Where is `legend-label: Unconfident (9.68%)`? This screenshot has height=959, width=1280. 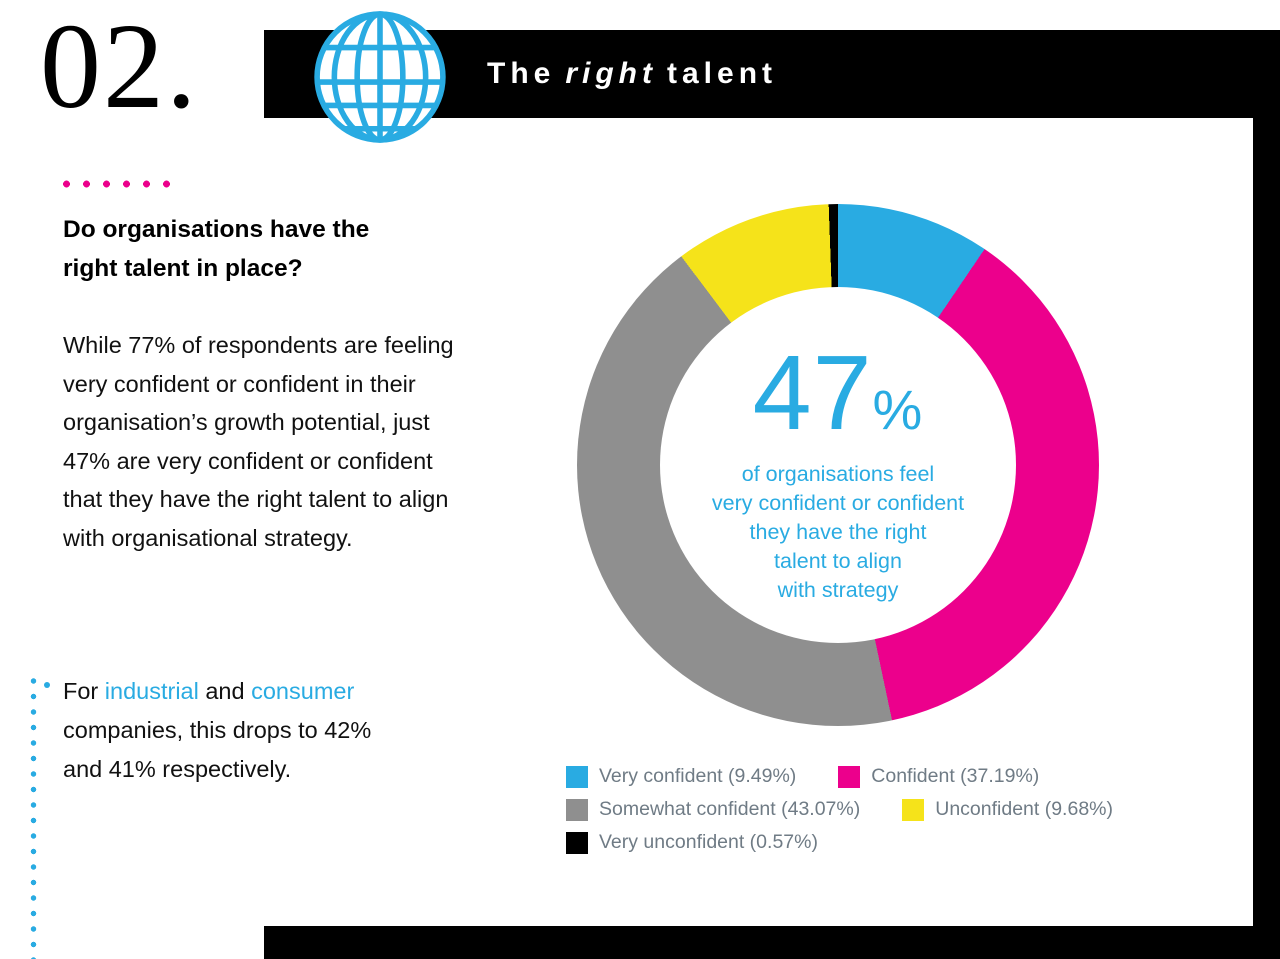 legend-label: Unconfident (9.68%) is located at coordinates (1024, 809).